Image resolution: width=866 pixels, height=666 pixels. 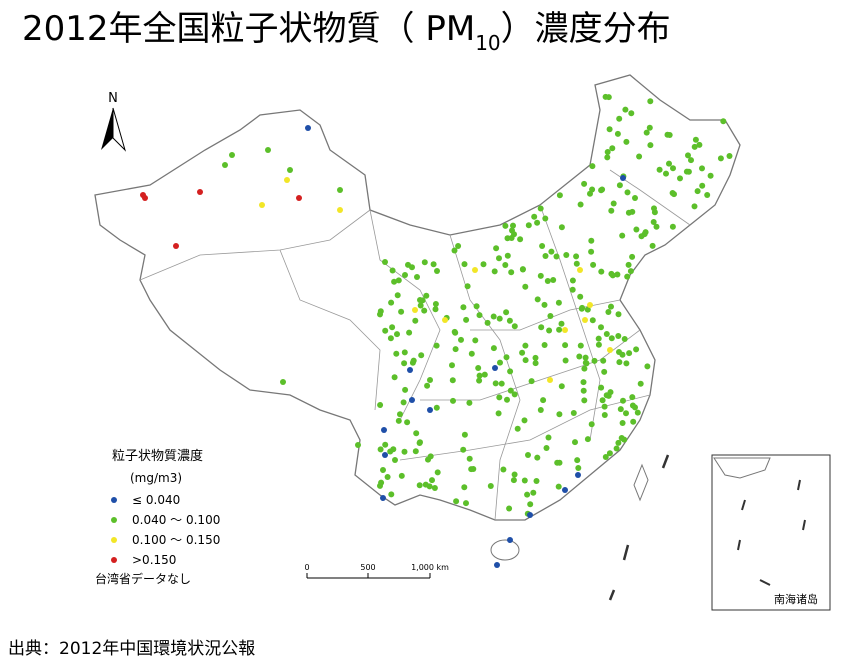 What do you see at coordinates (157, 456) in the screenshot?
I see `legend-title: 粒子状物質濃度` at bounding box center [157, 456].